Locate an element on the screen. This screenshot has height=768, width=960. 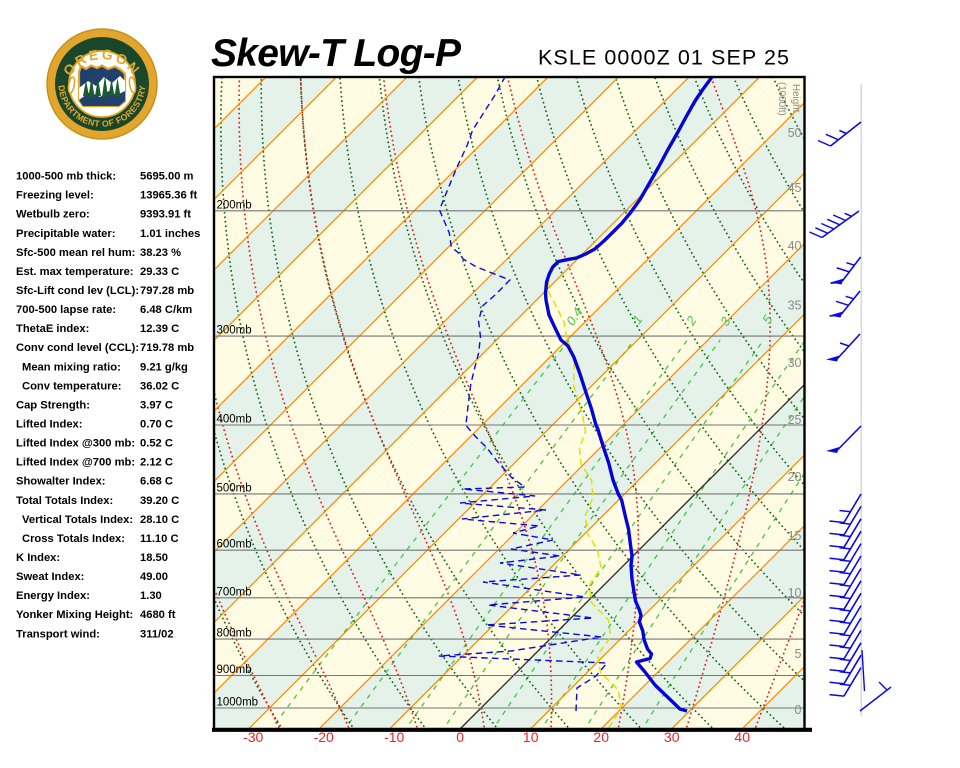
svg-text: 11.10 C is located at coordinates (159, 539).